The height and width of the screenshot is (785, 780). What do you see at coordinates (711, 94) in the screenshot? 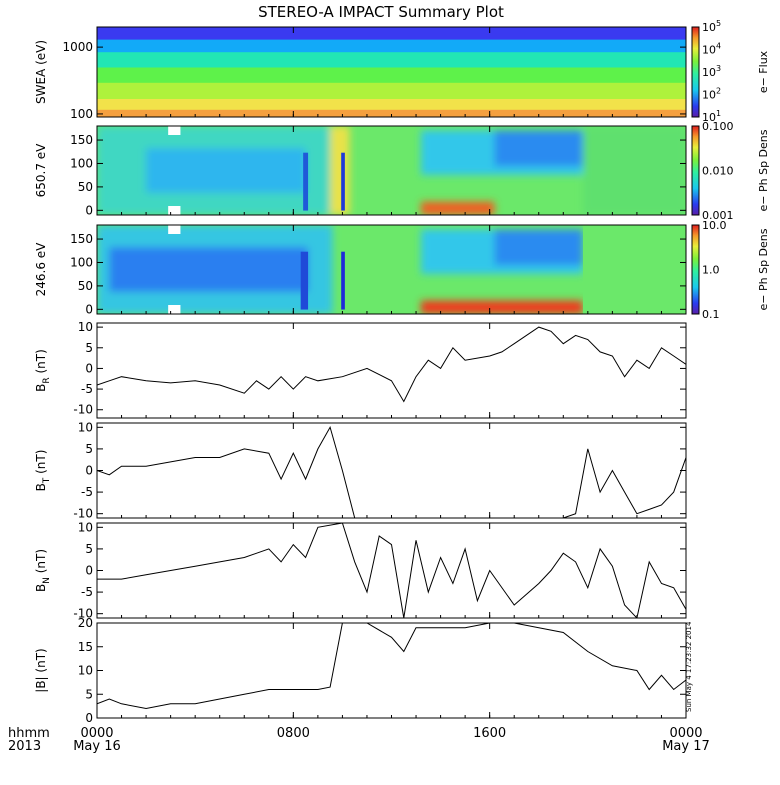
I see `colorbar-tick-label: 10²` at bounding box center [711, 94].